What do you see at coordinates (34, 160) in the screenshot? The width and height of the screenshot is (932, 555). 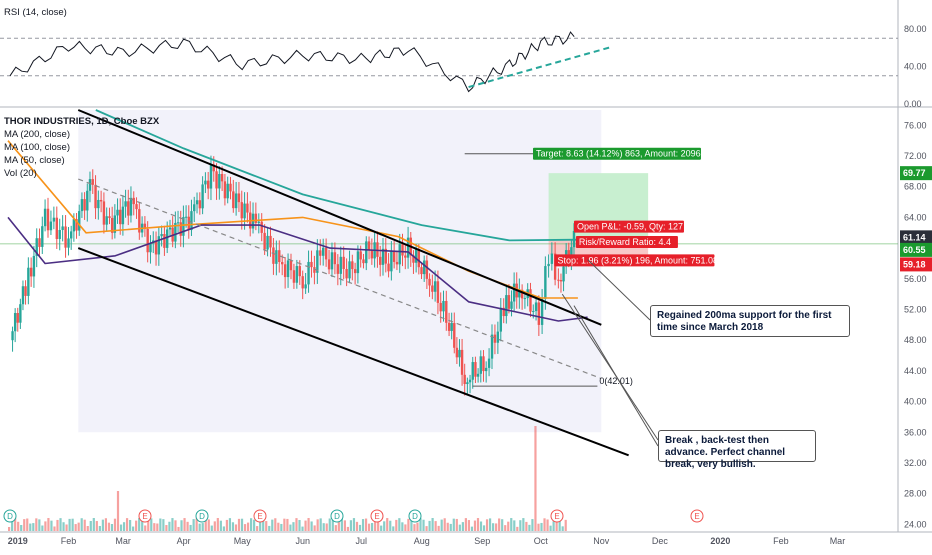 I see `ma50-legend: MA (50, close)` at bounding box center [34, 160].